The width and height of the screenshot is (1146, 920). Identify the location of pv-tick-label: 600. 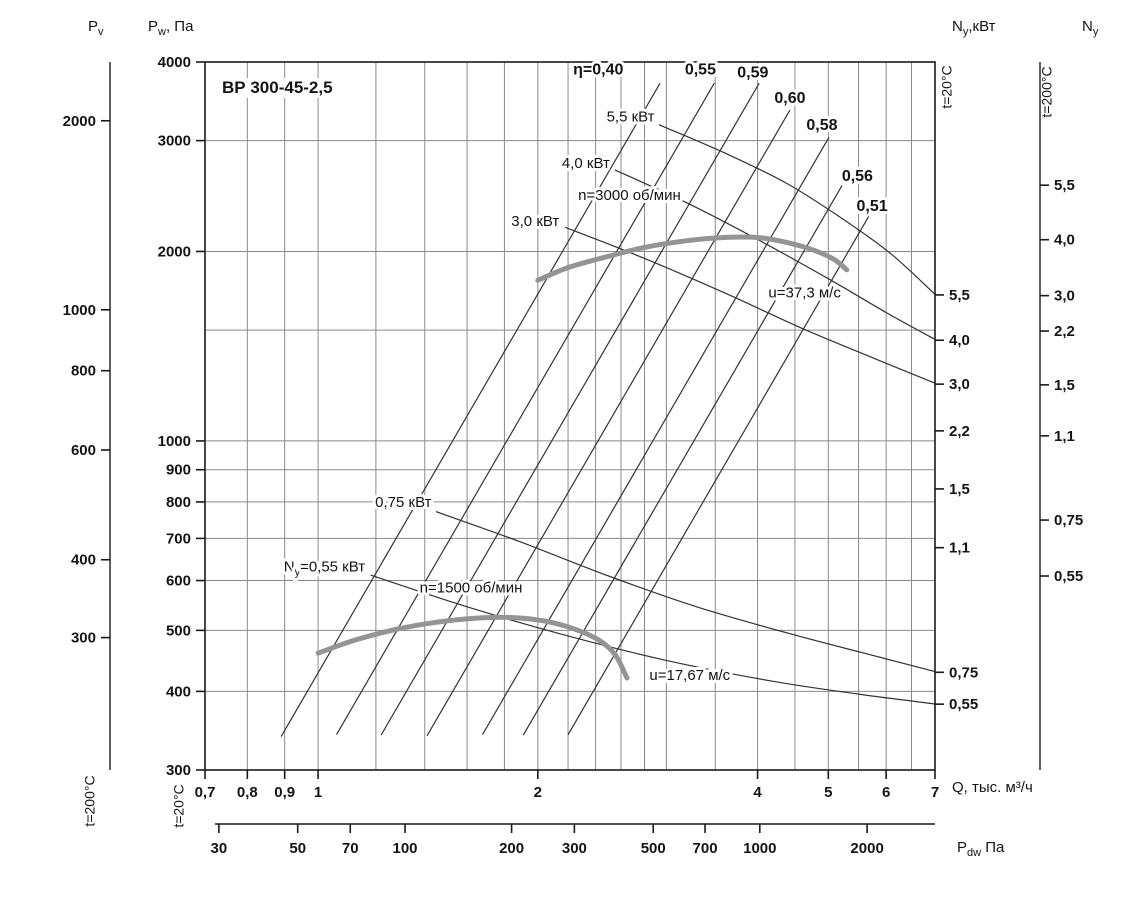
(83, 450).